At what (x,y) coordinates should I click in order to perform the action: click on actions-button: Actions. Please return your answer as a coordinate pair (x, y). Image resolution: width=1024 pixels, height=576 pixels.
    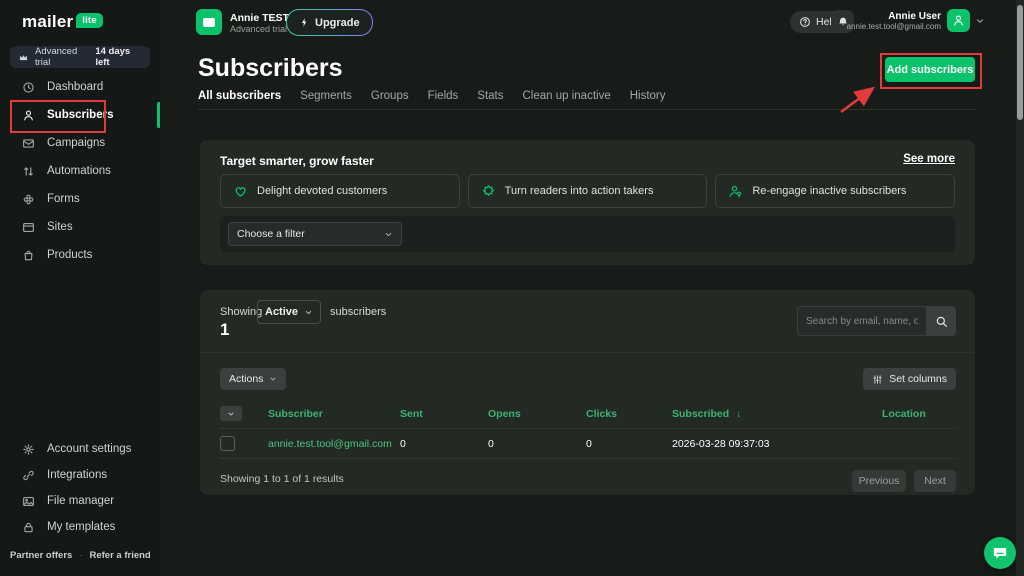
    Looking at the image, I should click on (253, 379).